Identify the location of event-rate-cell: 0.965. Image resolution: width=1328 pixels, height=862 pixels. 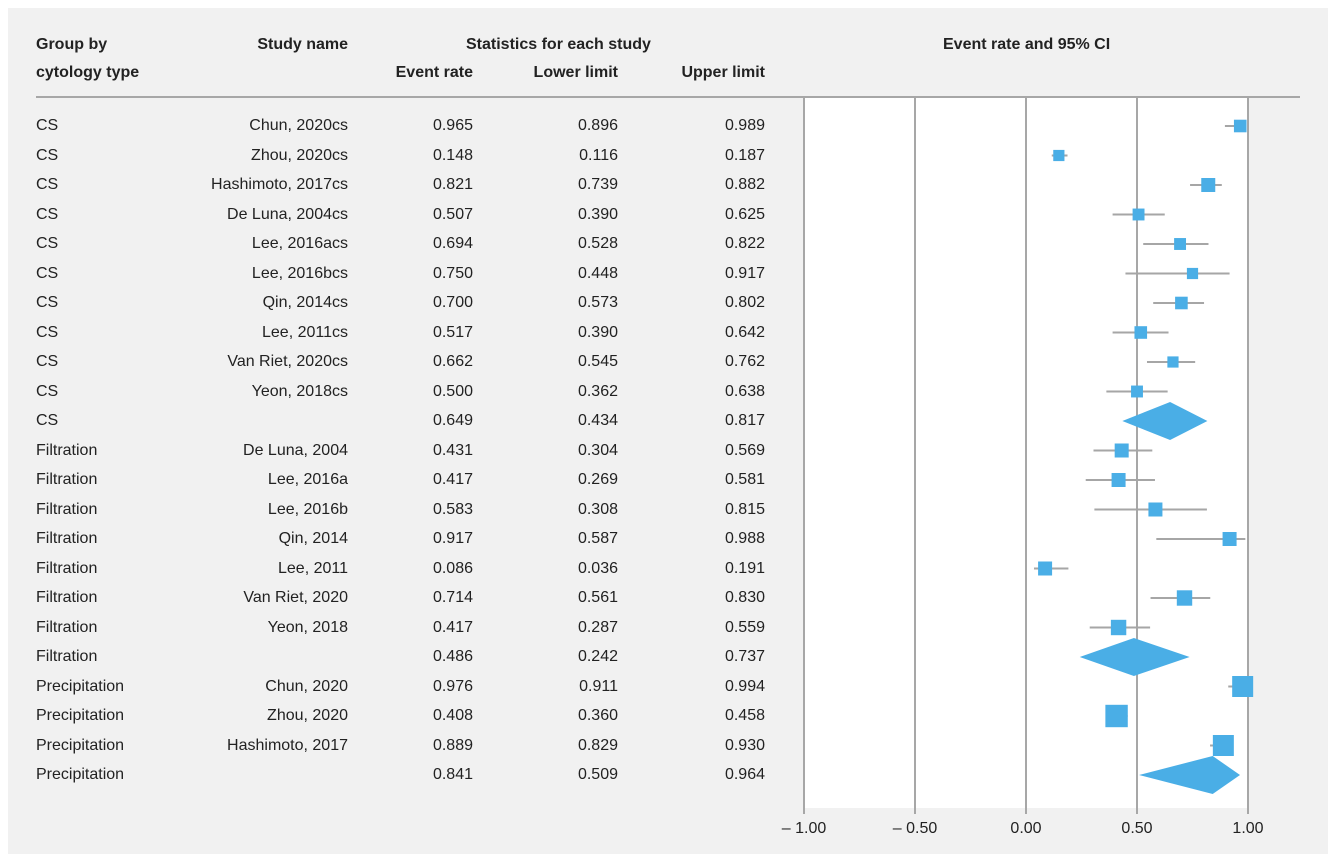
(452, 125).